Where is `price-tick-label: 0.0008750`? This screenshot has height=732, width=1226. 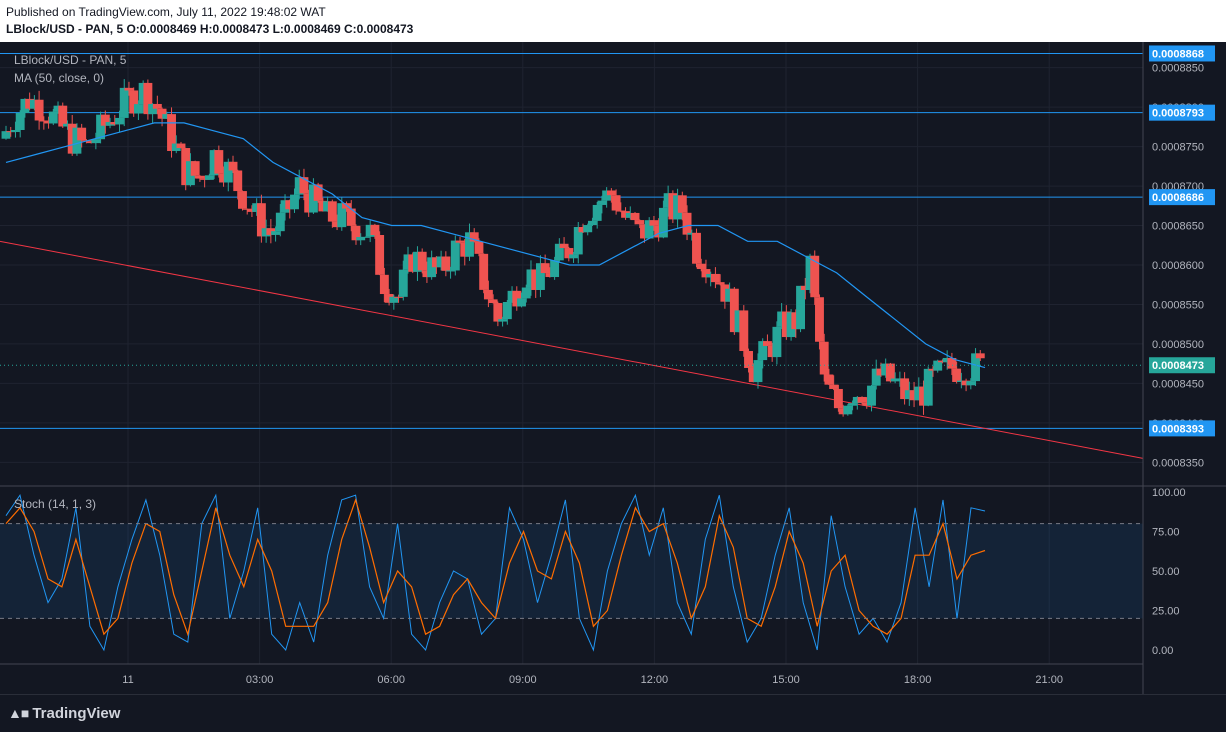 price-tick-label: 0.0008750 is located at coordinates (1178, 148).